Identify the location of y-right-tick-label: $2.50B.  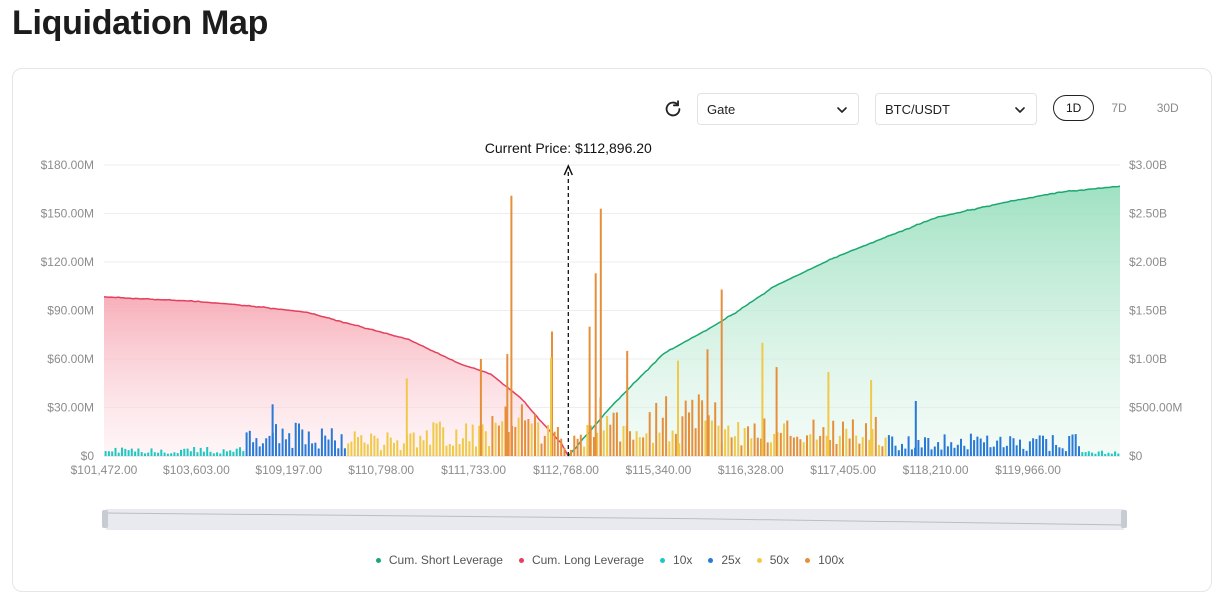
(1148, 214).